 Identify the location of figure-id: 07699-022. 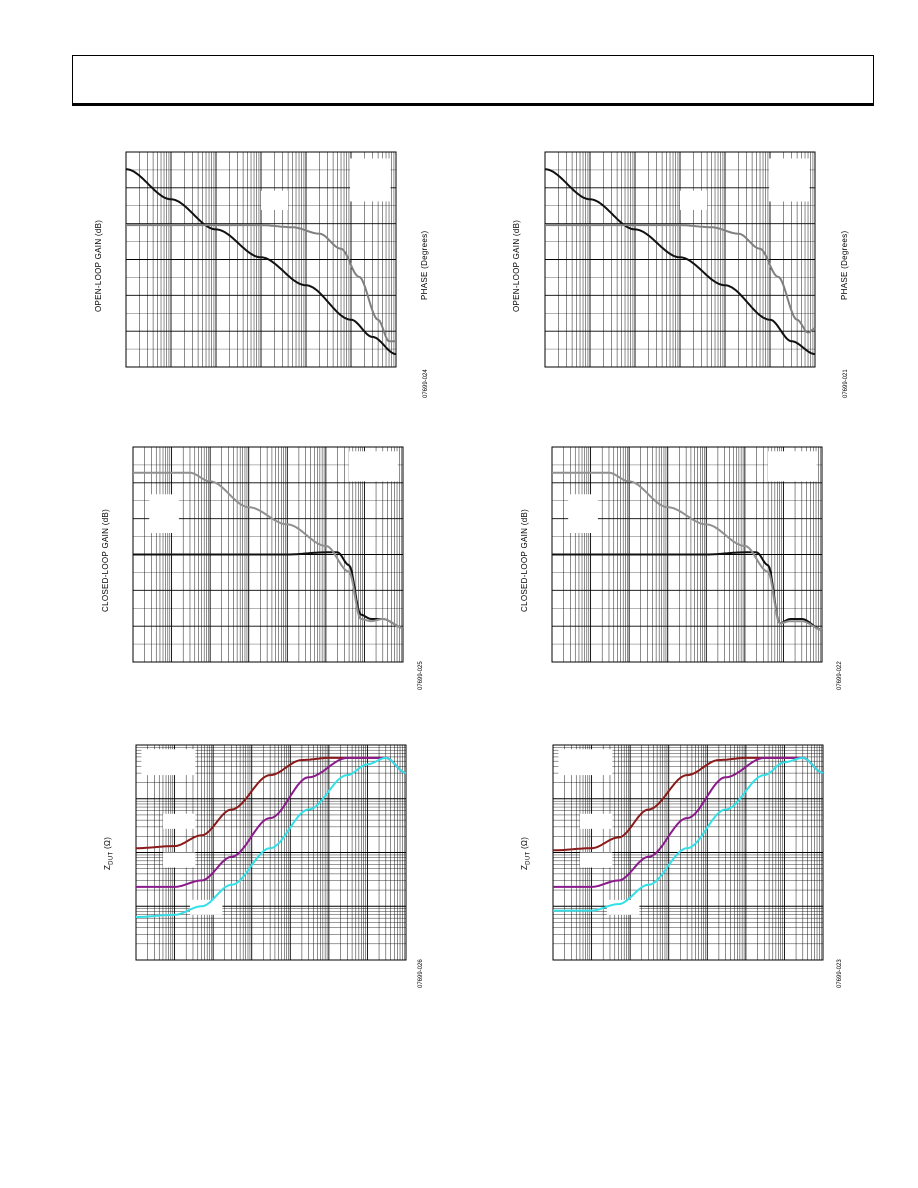
(840, 675).